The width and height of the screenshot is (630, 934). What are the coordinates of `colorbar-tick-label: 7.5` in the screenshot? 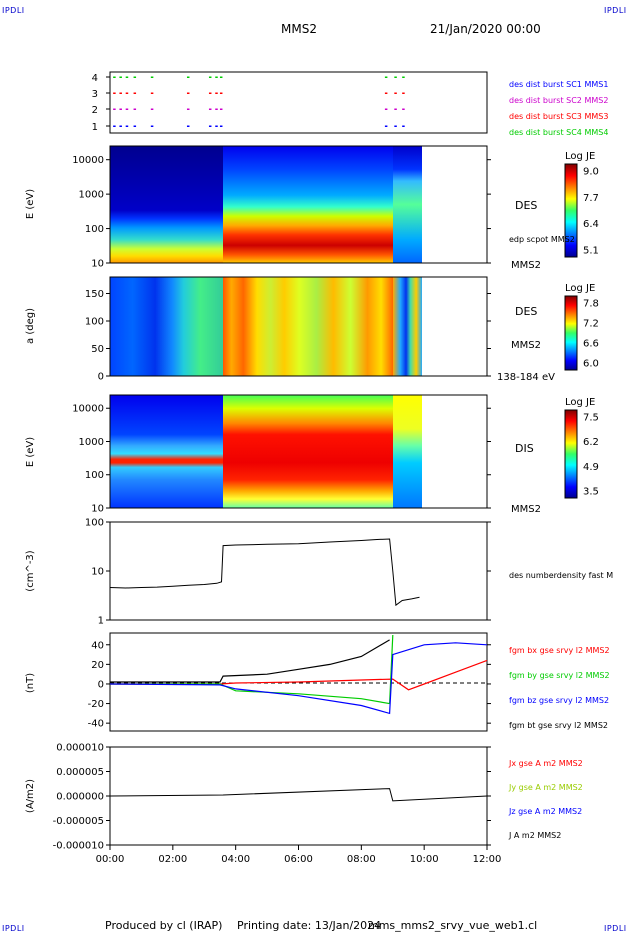 It's located at (591, 418).